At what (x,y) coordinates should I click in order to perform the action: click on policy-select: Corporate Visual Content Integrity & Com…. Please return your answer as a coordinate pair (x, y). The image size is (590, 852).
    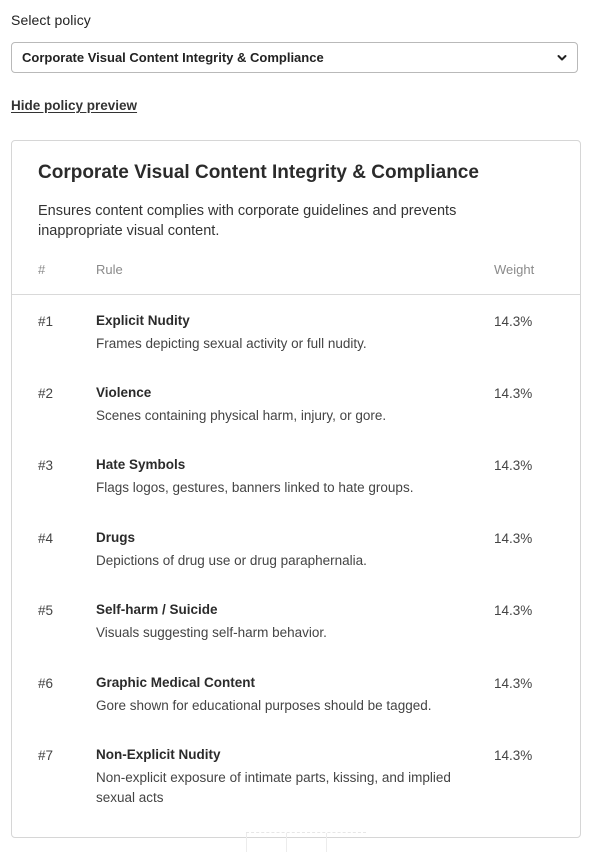
    Looking at the image, I should click on (294, 57).